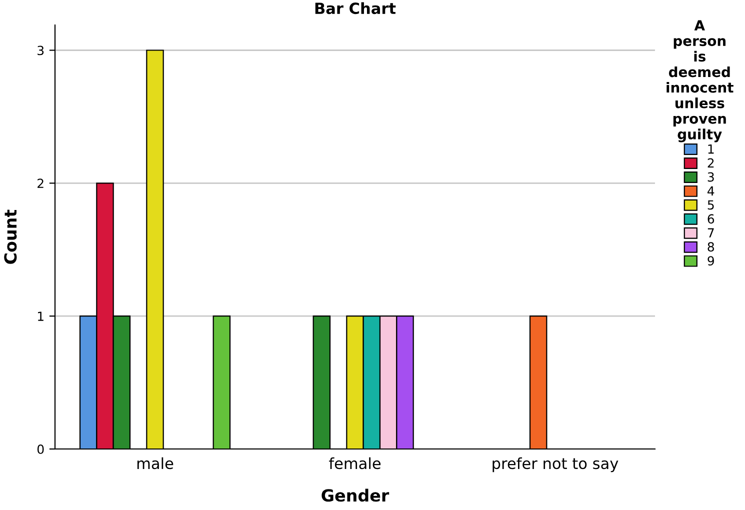  I want to click on legend-label: 9, so click(711, 261).